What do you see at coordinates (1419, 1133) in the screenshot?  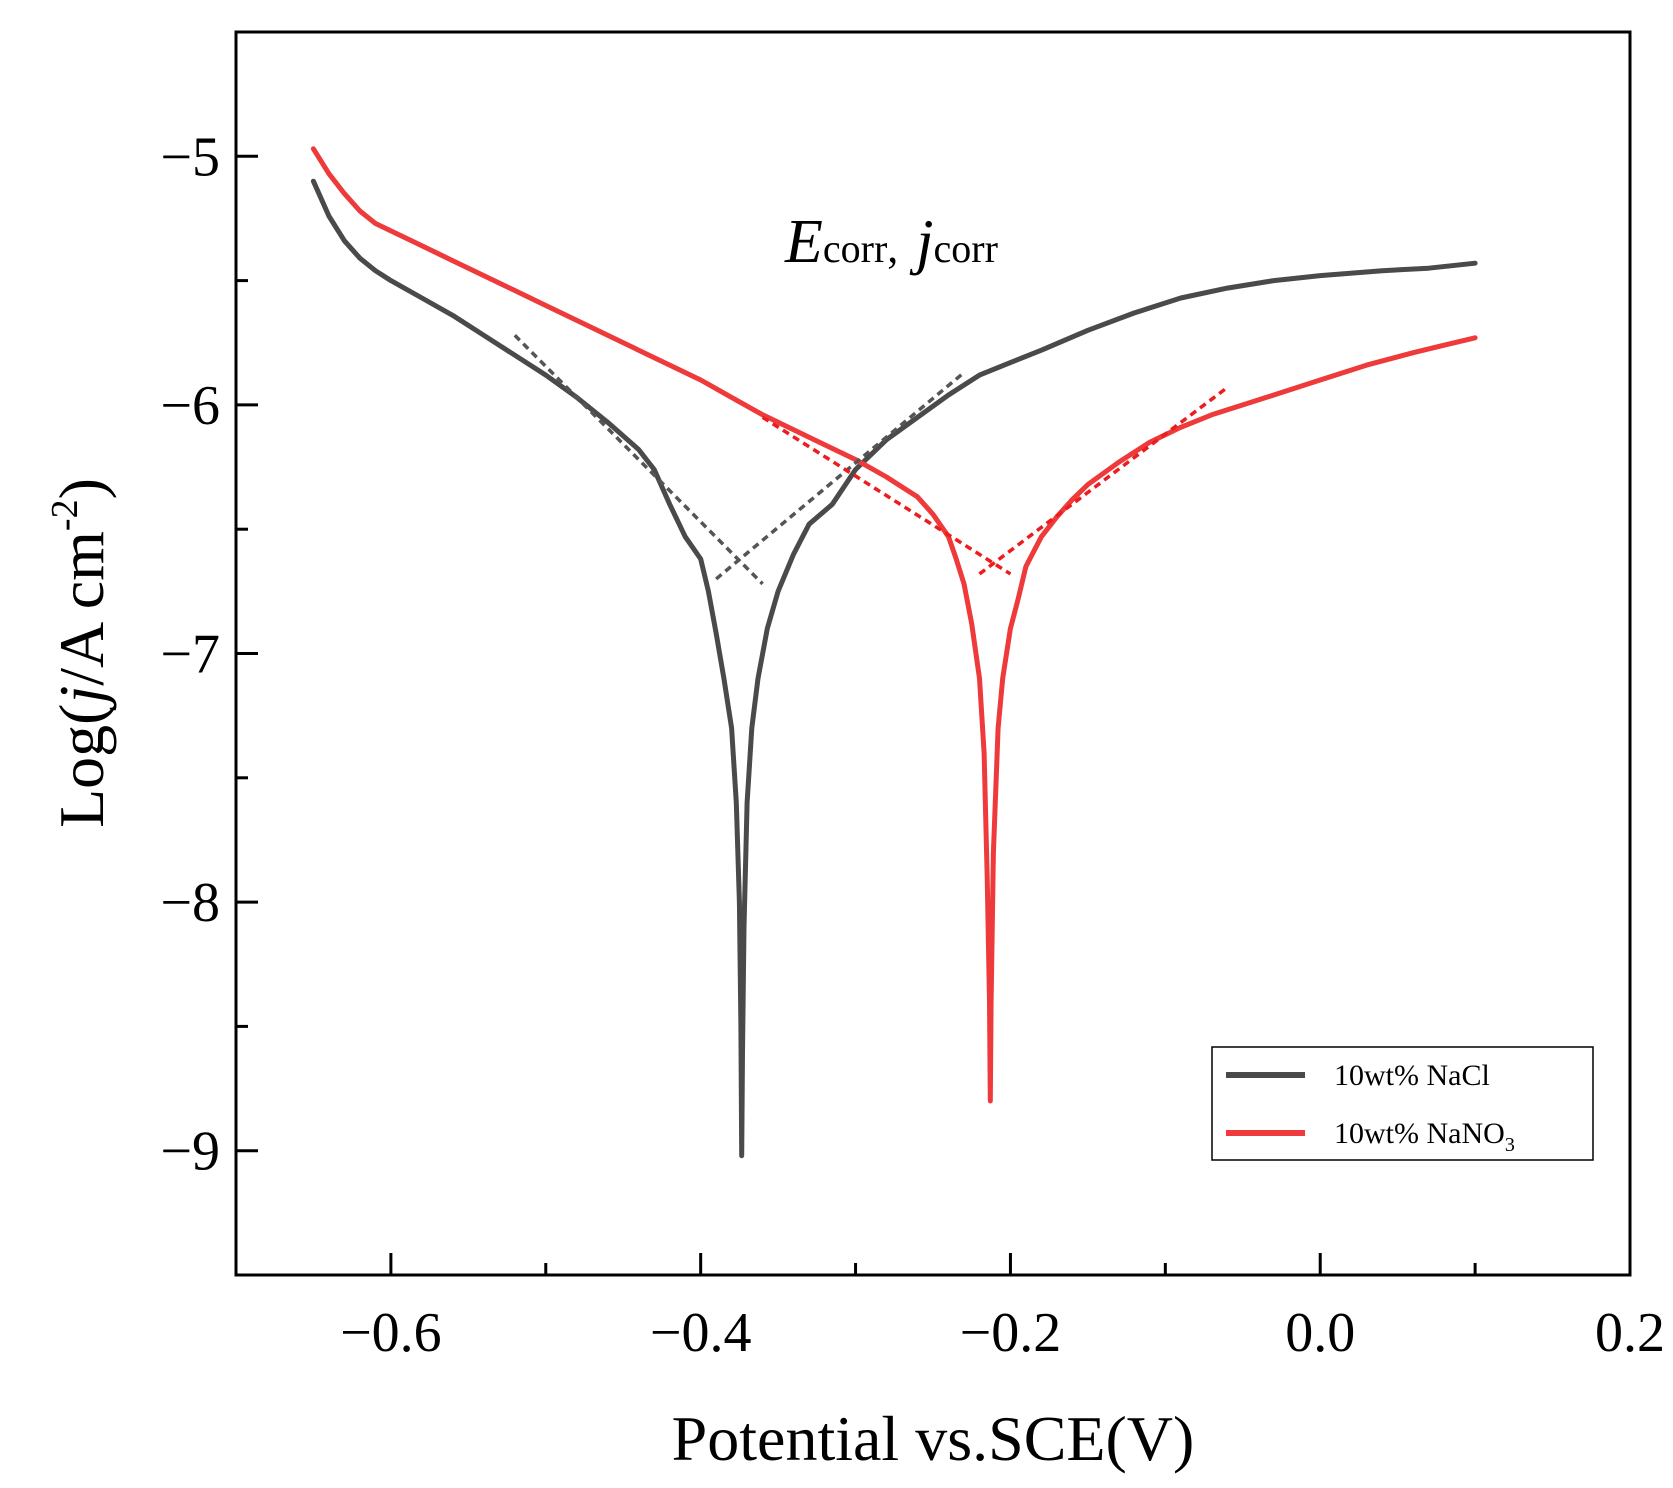 I see `legend-label-nano3-main: 10wt% NaNO` at bounding box center [1419, 1133].